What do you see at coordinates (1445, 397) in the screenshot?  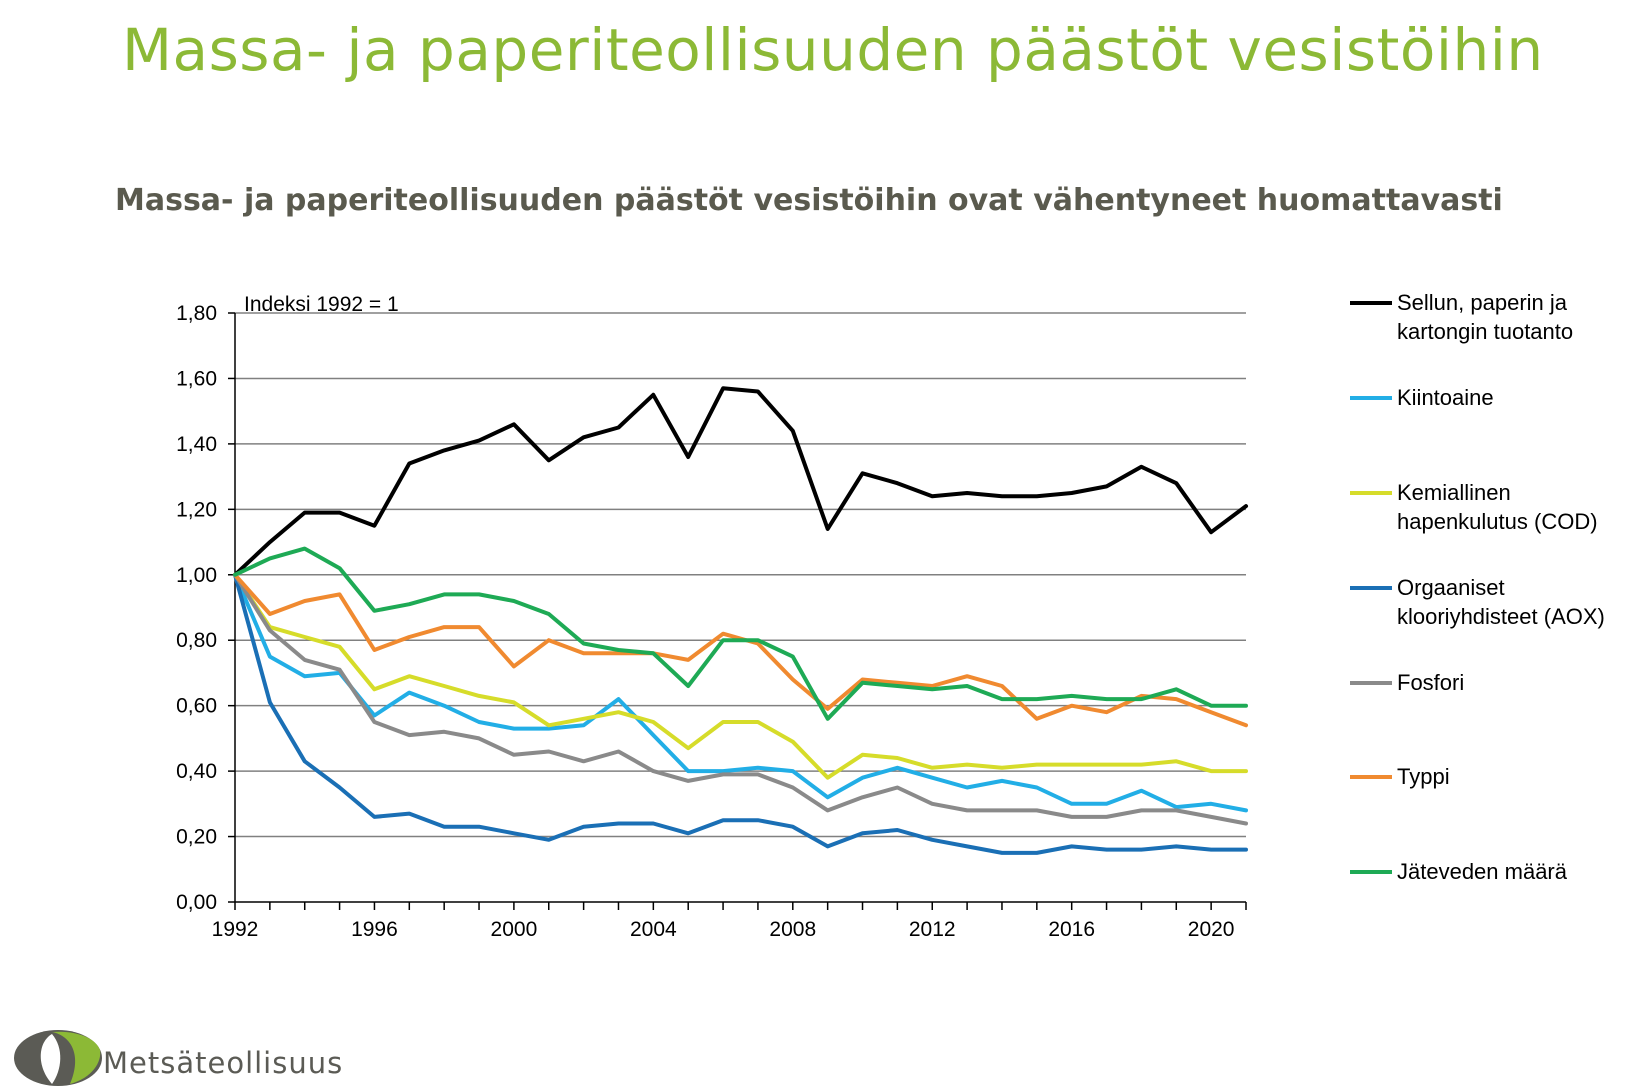 I see `legend-label: Kiintoaine` at bounding box center [1445, 397].